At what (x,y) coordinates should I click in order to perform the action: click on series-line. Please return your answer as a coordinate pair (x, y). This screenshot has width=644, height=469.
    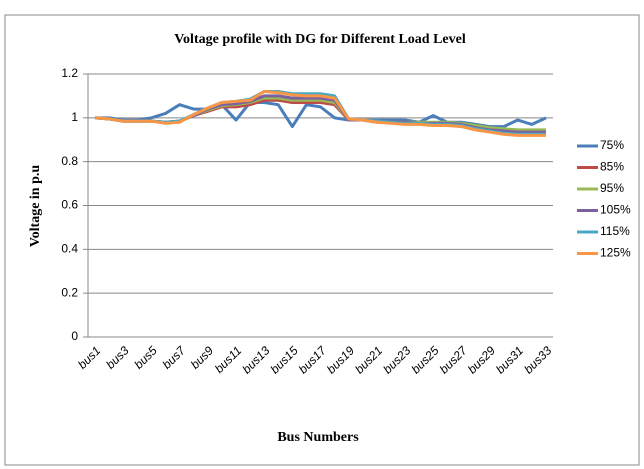
    Looking at the image, I should click on (320, 113).